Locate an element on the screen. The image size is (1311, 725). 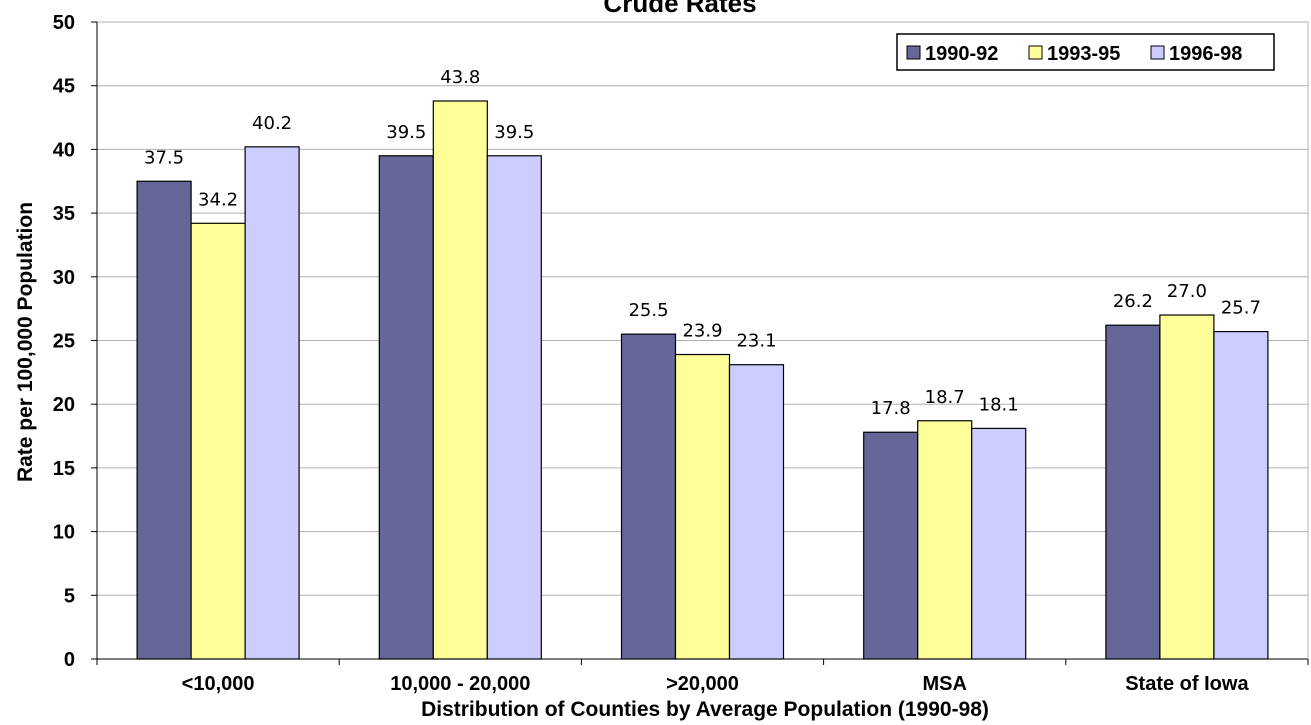
legend-box is located at coordinates (1085, 52).